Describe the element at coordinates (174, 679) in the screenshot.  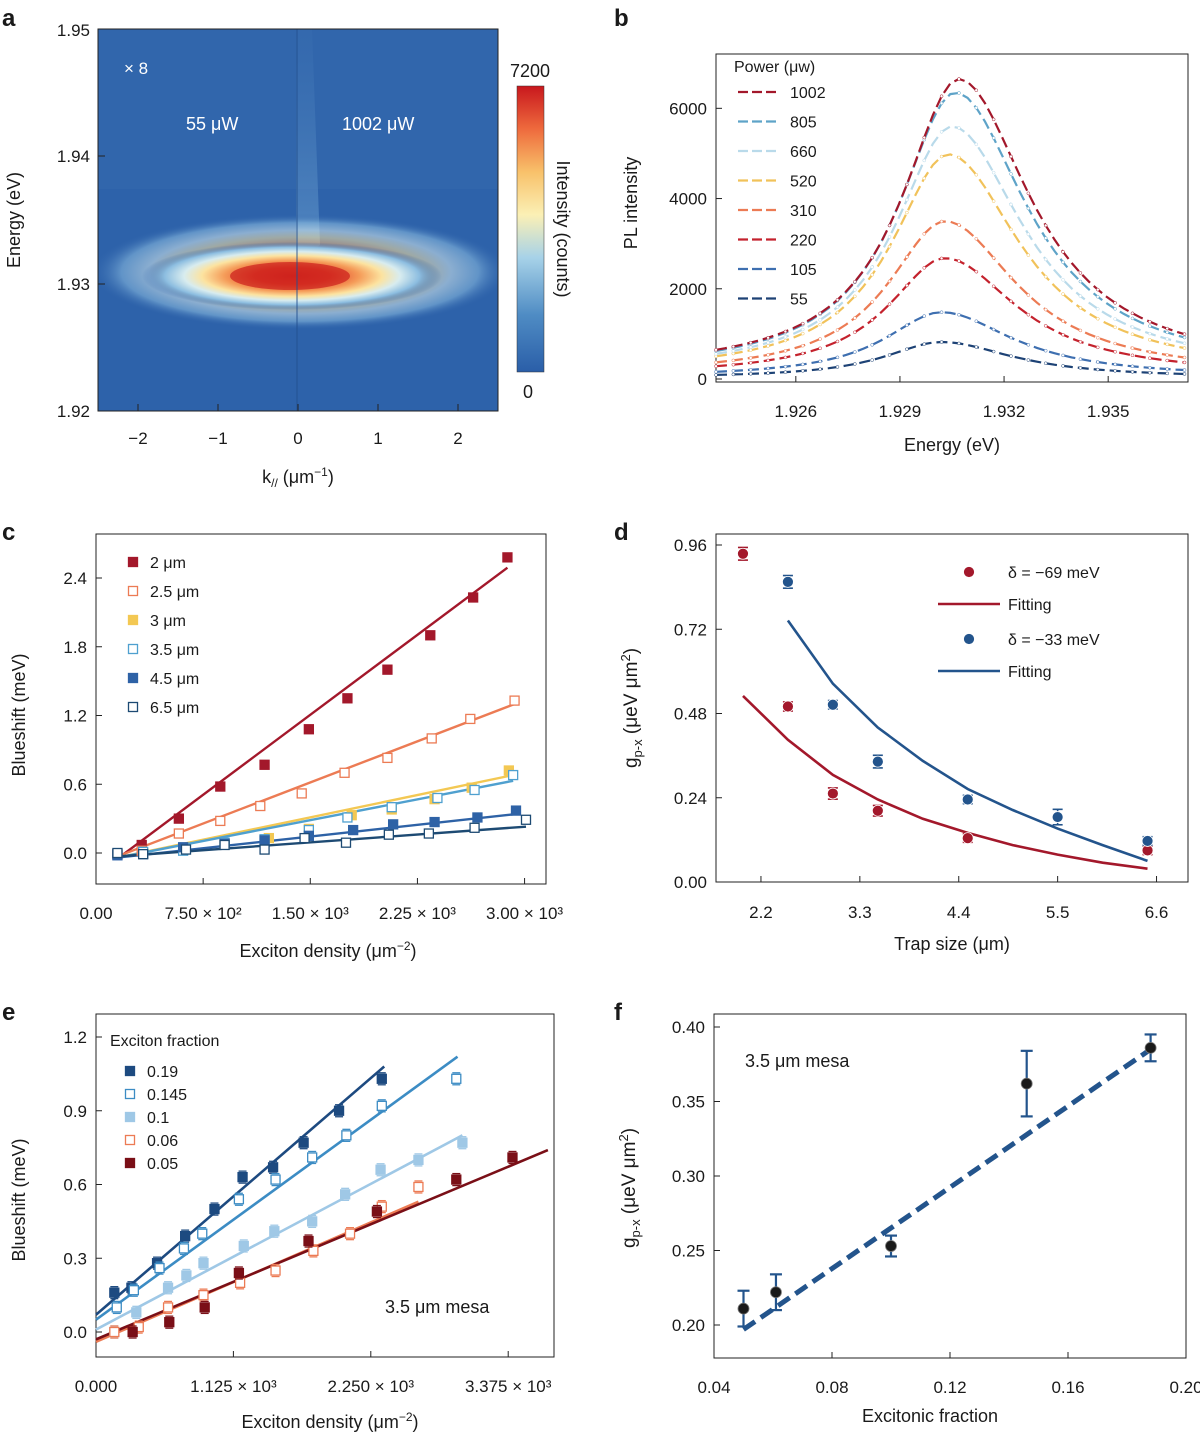
I see `legend-label: 4.5 μm` at that location.